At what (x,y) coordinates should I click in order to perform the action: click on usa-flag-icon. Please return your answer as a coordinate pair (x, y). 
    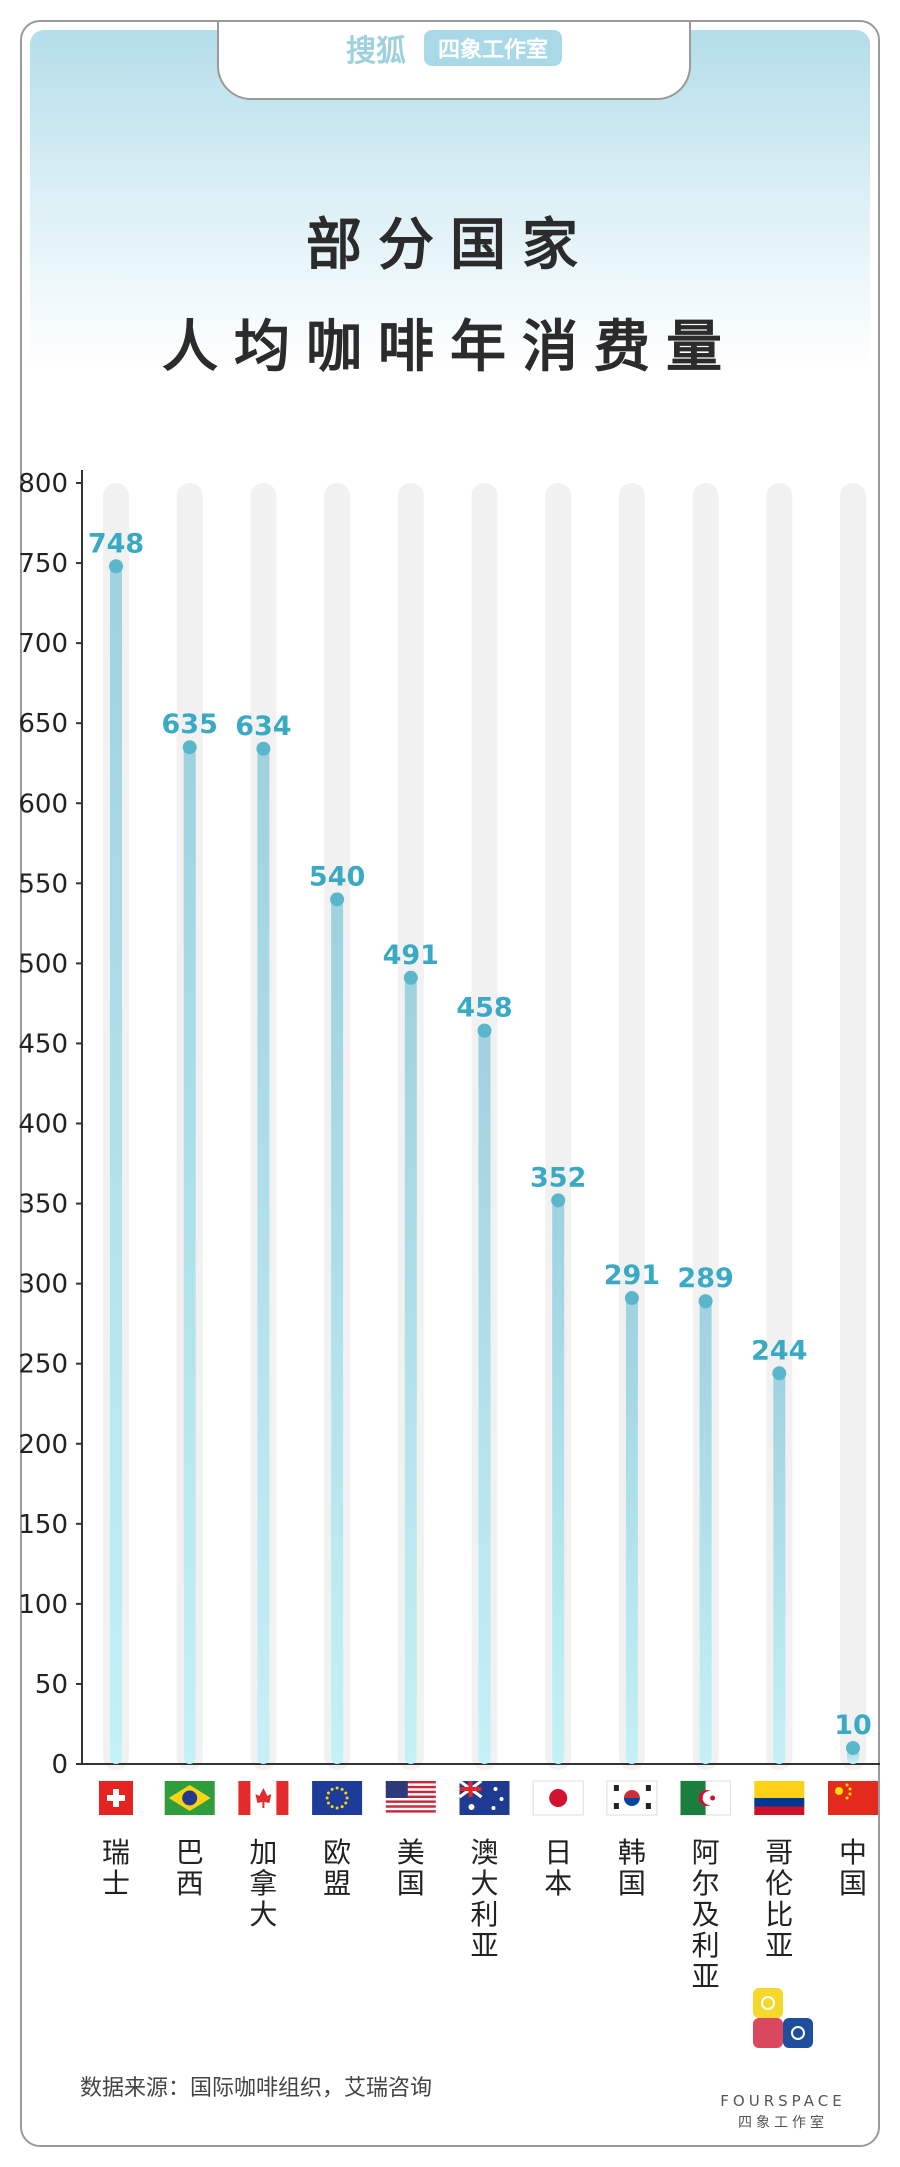
    Looking at the image, I should click on (410, 1798).